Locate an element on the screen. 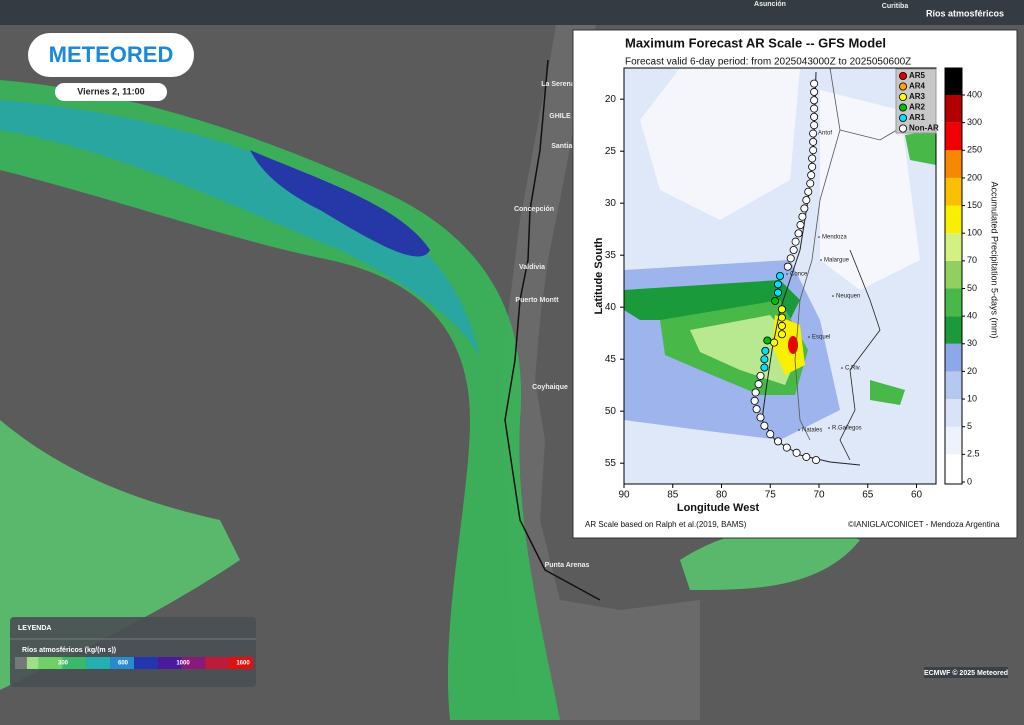 Image resolution: width=1024 pixels, height=725 pixels. logo: METEORED is located at coordinates (111, 54).